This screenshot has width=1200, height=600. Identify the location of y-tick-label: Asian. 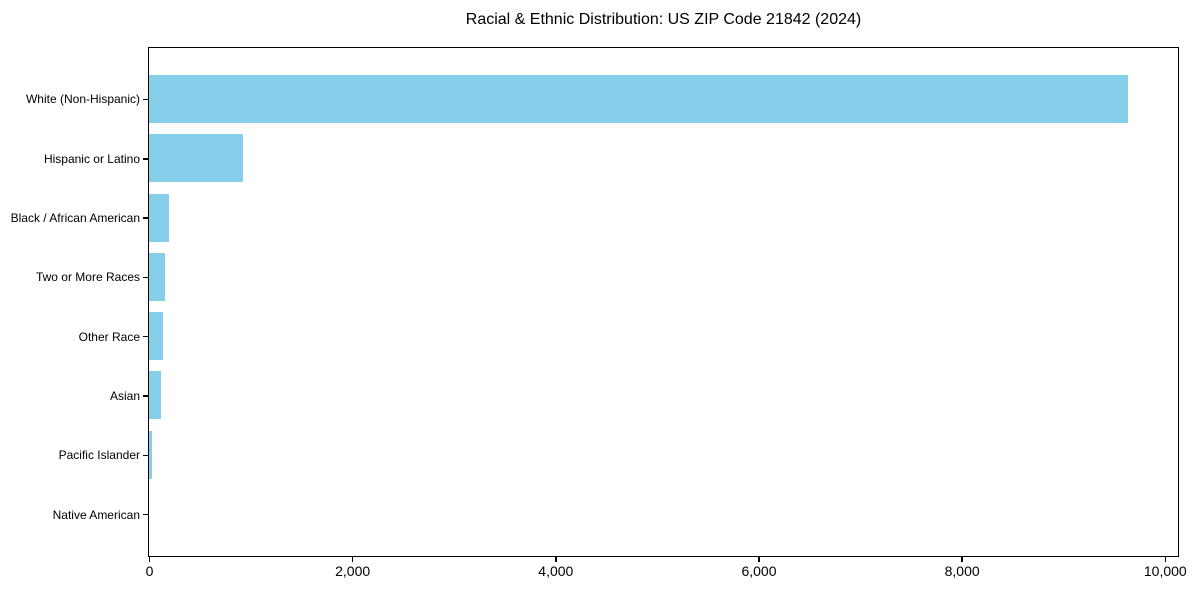
(124, 395).